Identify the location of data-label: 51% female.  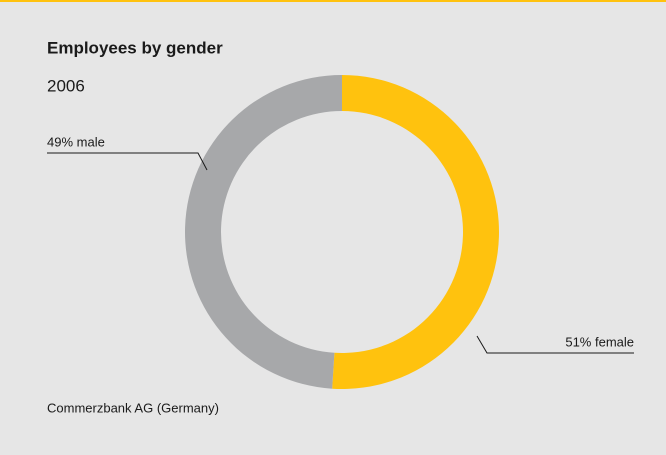
(599, 341).